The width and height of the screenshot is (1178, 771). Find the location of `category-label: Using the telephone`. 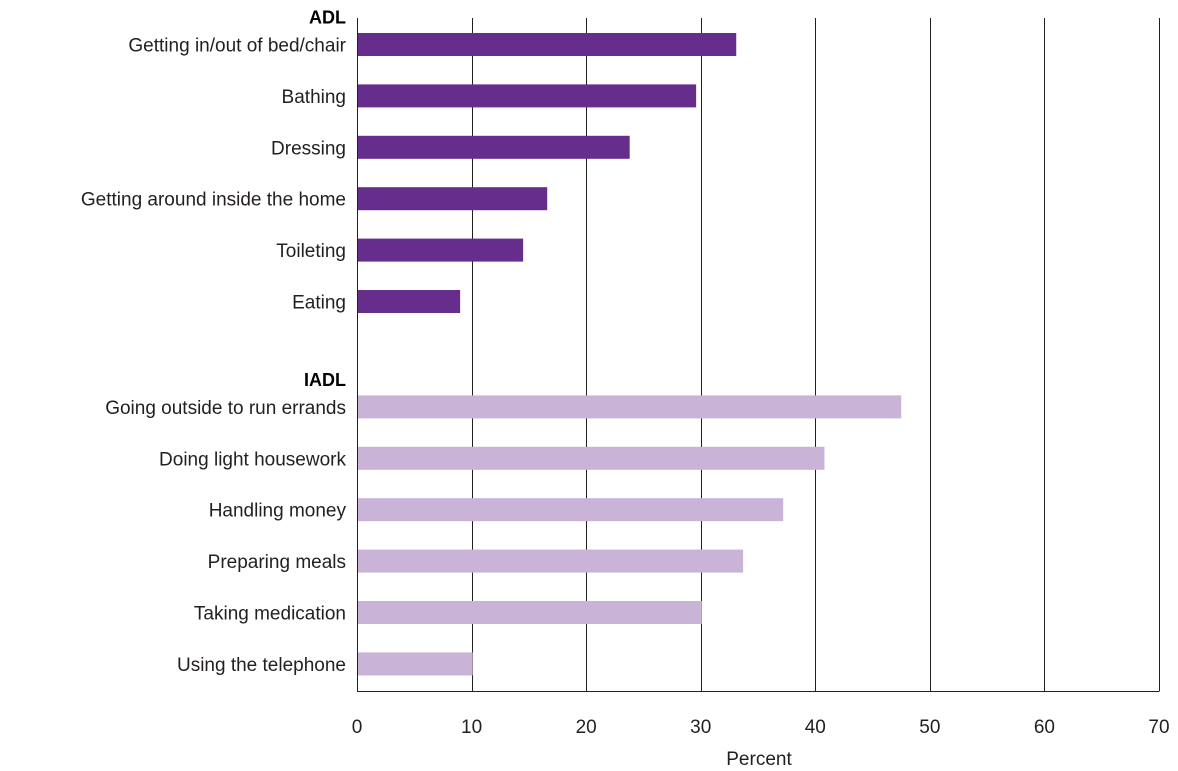

category-label: Using the telephone is located at coordinates (261, 665).